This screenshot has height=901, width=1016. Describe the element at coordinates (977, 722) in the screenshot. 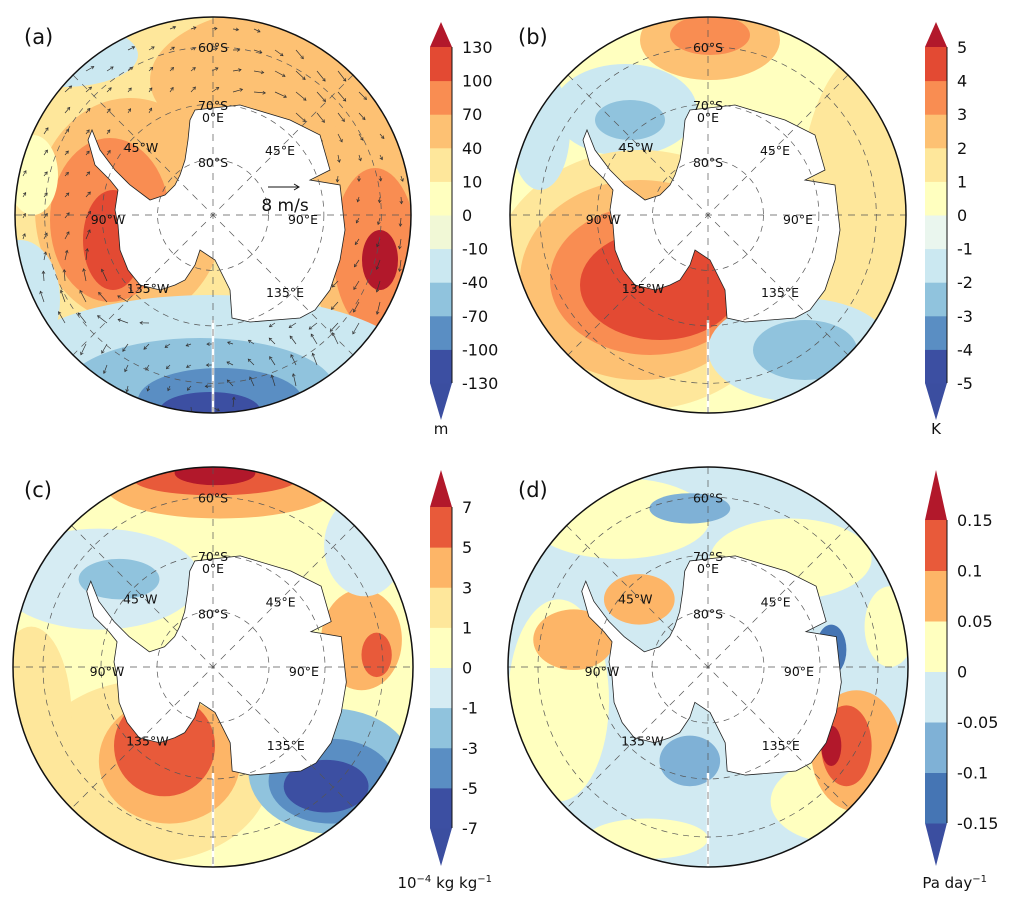

I see `colorbar-tick-label: -0.05` at that location.